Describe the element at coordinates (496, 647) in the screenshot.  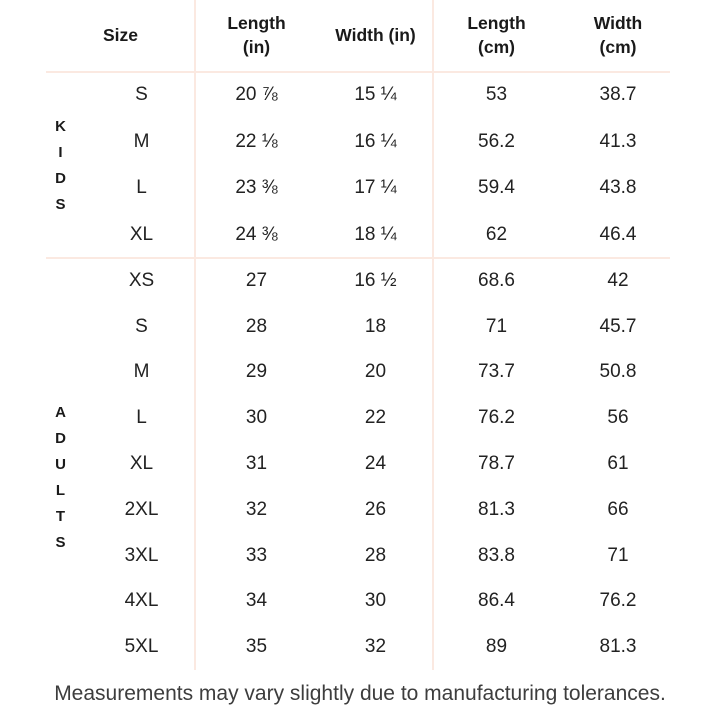
I see `length-cm-cell: 89` at that location.